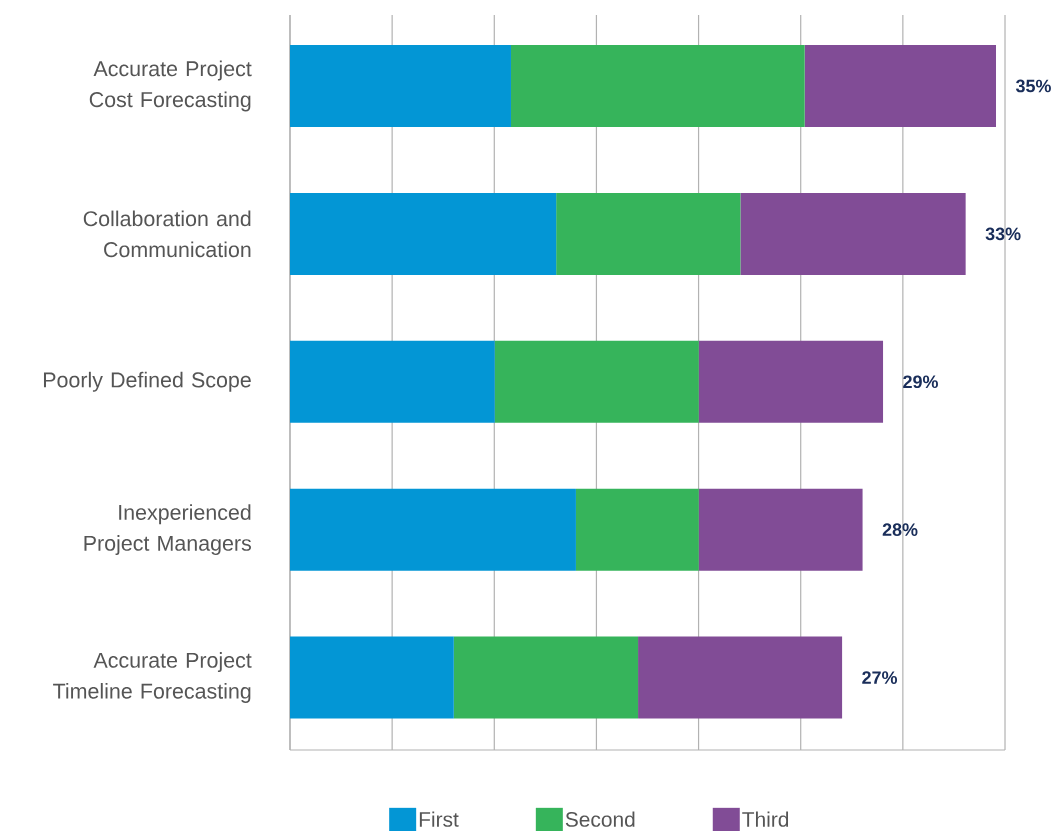  What do you see at coordinates (920, 382) in the screenshot?
I see `annotation: 29%` at bounding box center [920, 382].